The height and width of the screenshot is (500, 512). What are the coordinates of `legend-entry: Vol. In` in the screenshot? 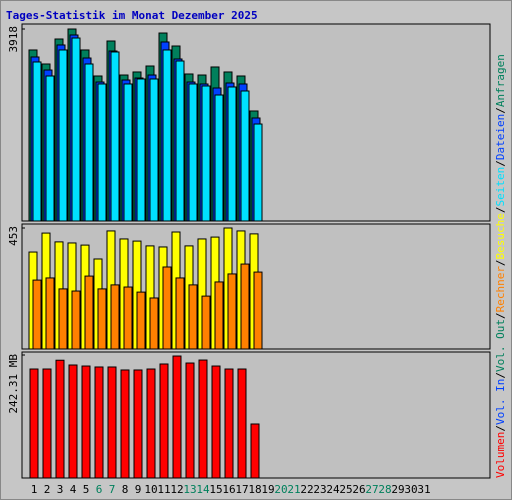 It's located at (500, 402).